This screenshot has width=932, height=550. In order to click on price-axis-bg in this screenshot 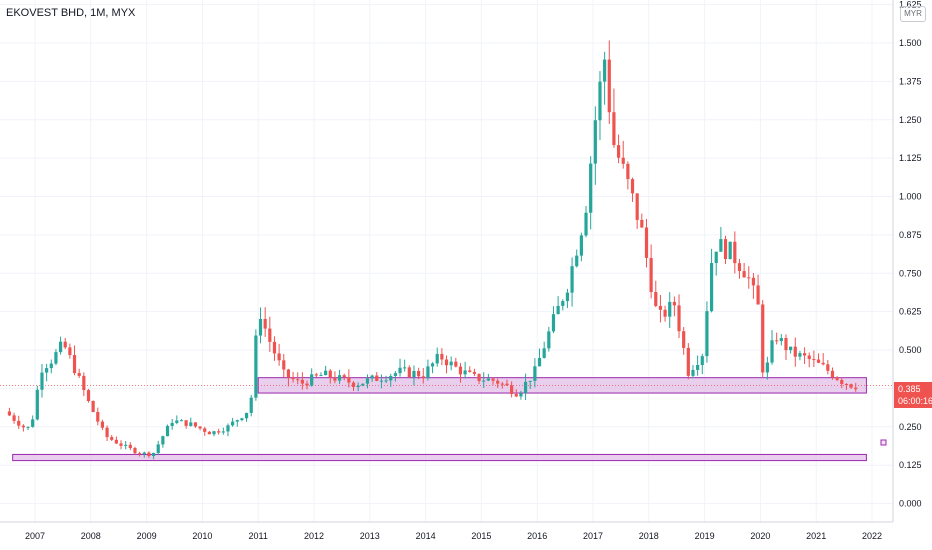, I will do `click(912, 261)`.